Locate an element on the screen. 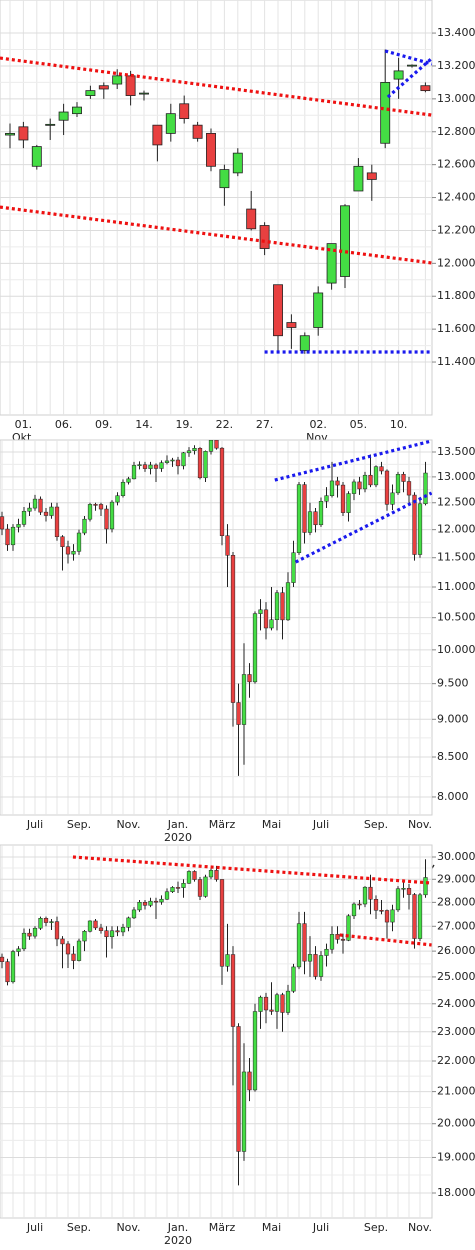  y-tick-label: 13.500 is located at coordinates (456, 451).